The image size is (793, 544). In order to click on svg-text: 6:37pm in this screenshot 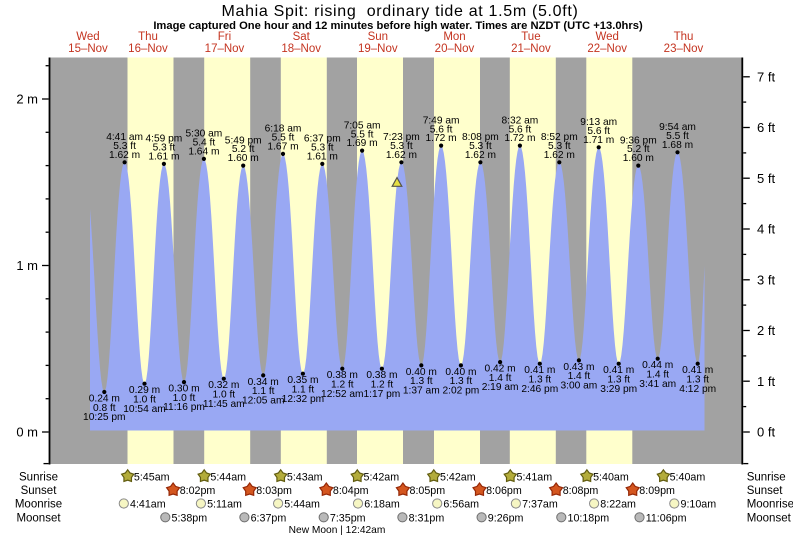, I will do `click(269, 519)`.